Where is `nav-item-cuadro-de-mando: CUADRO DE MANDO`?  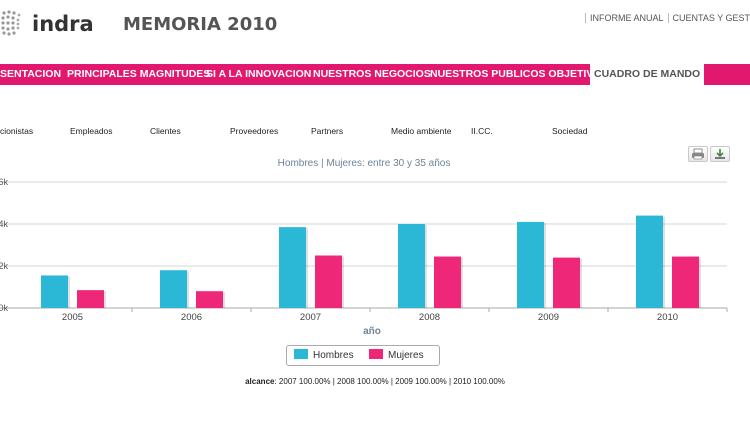 nav-item-cuadro-de-mando: CUADRO DE MANDO is located at coordinates (647, 74).